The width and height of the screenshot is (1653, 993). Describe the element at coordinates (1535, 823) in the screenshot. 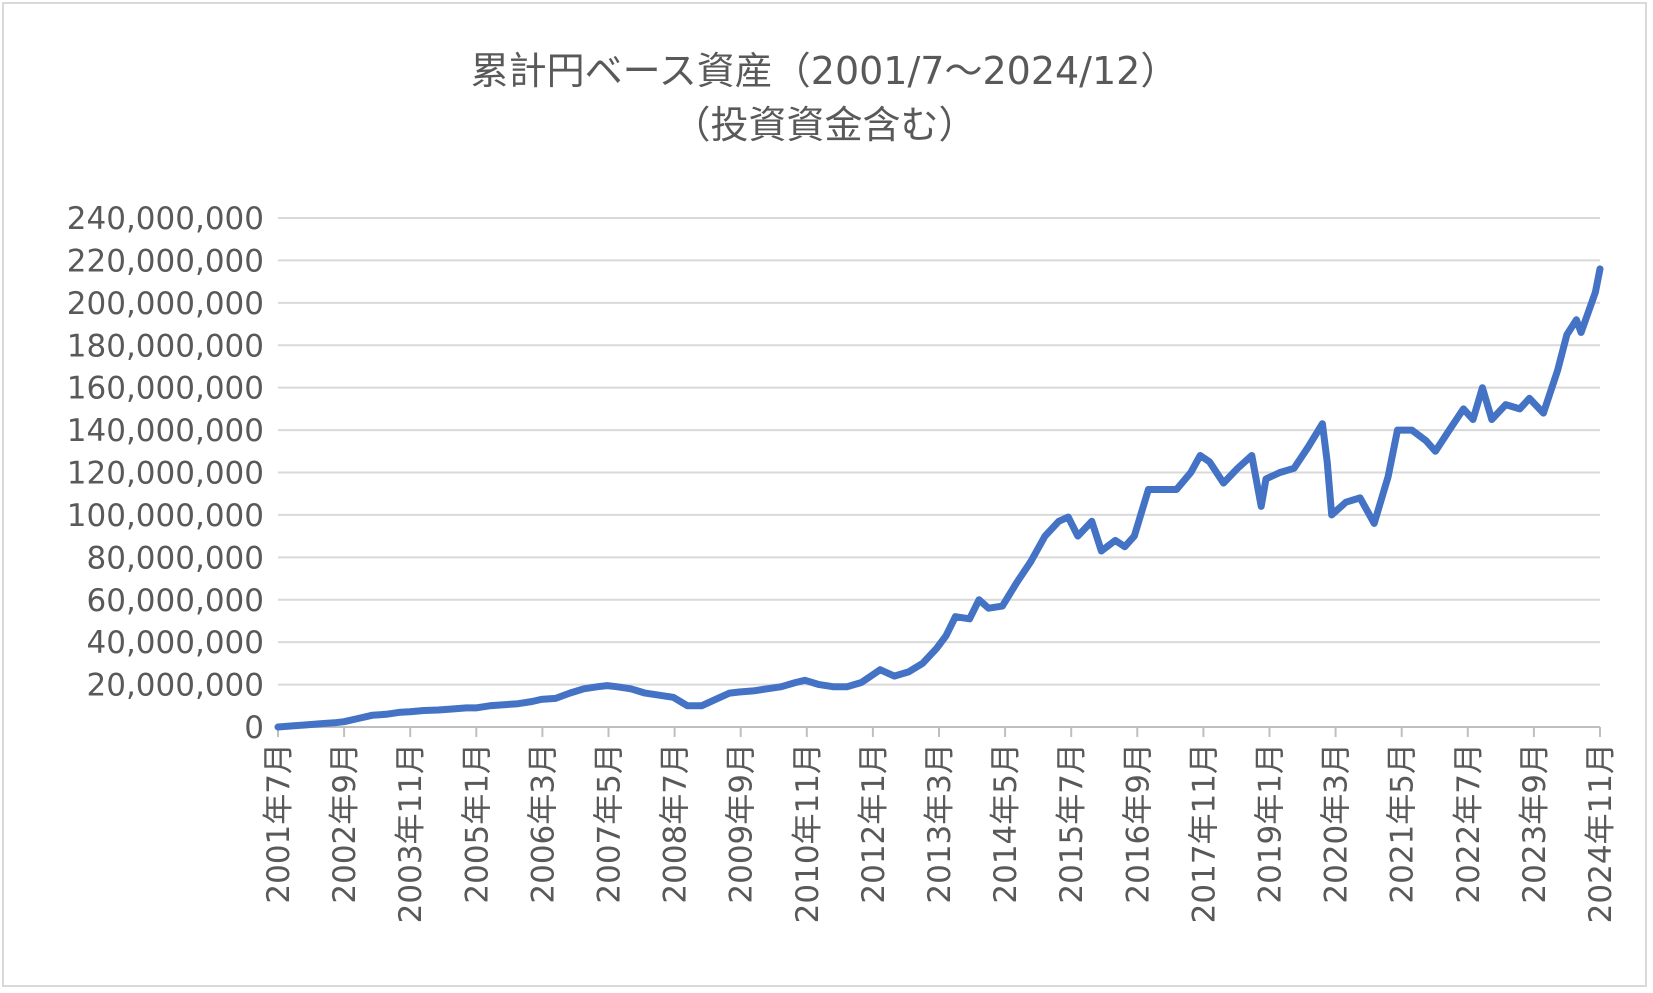

I see `x-tick-label: 2023年9月` at that location.